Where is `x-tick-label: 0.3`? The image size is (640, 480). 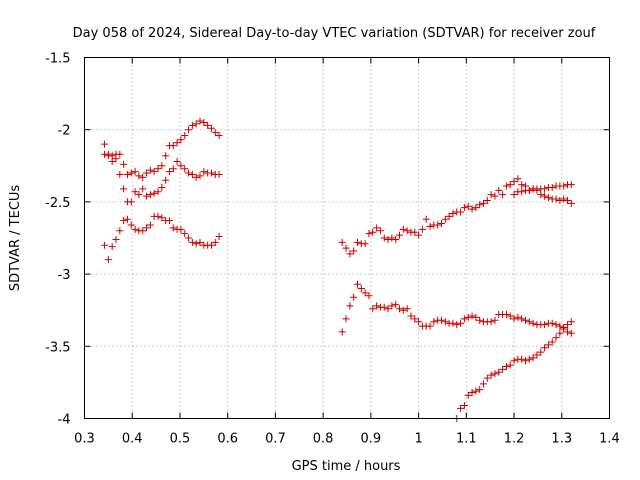
x-tick-label: 0.3 is located at coordinates (84, 439).